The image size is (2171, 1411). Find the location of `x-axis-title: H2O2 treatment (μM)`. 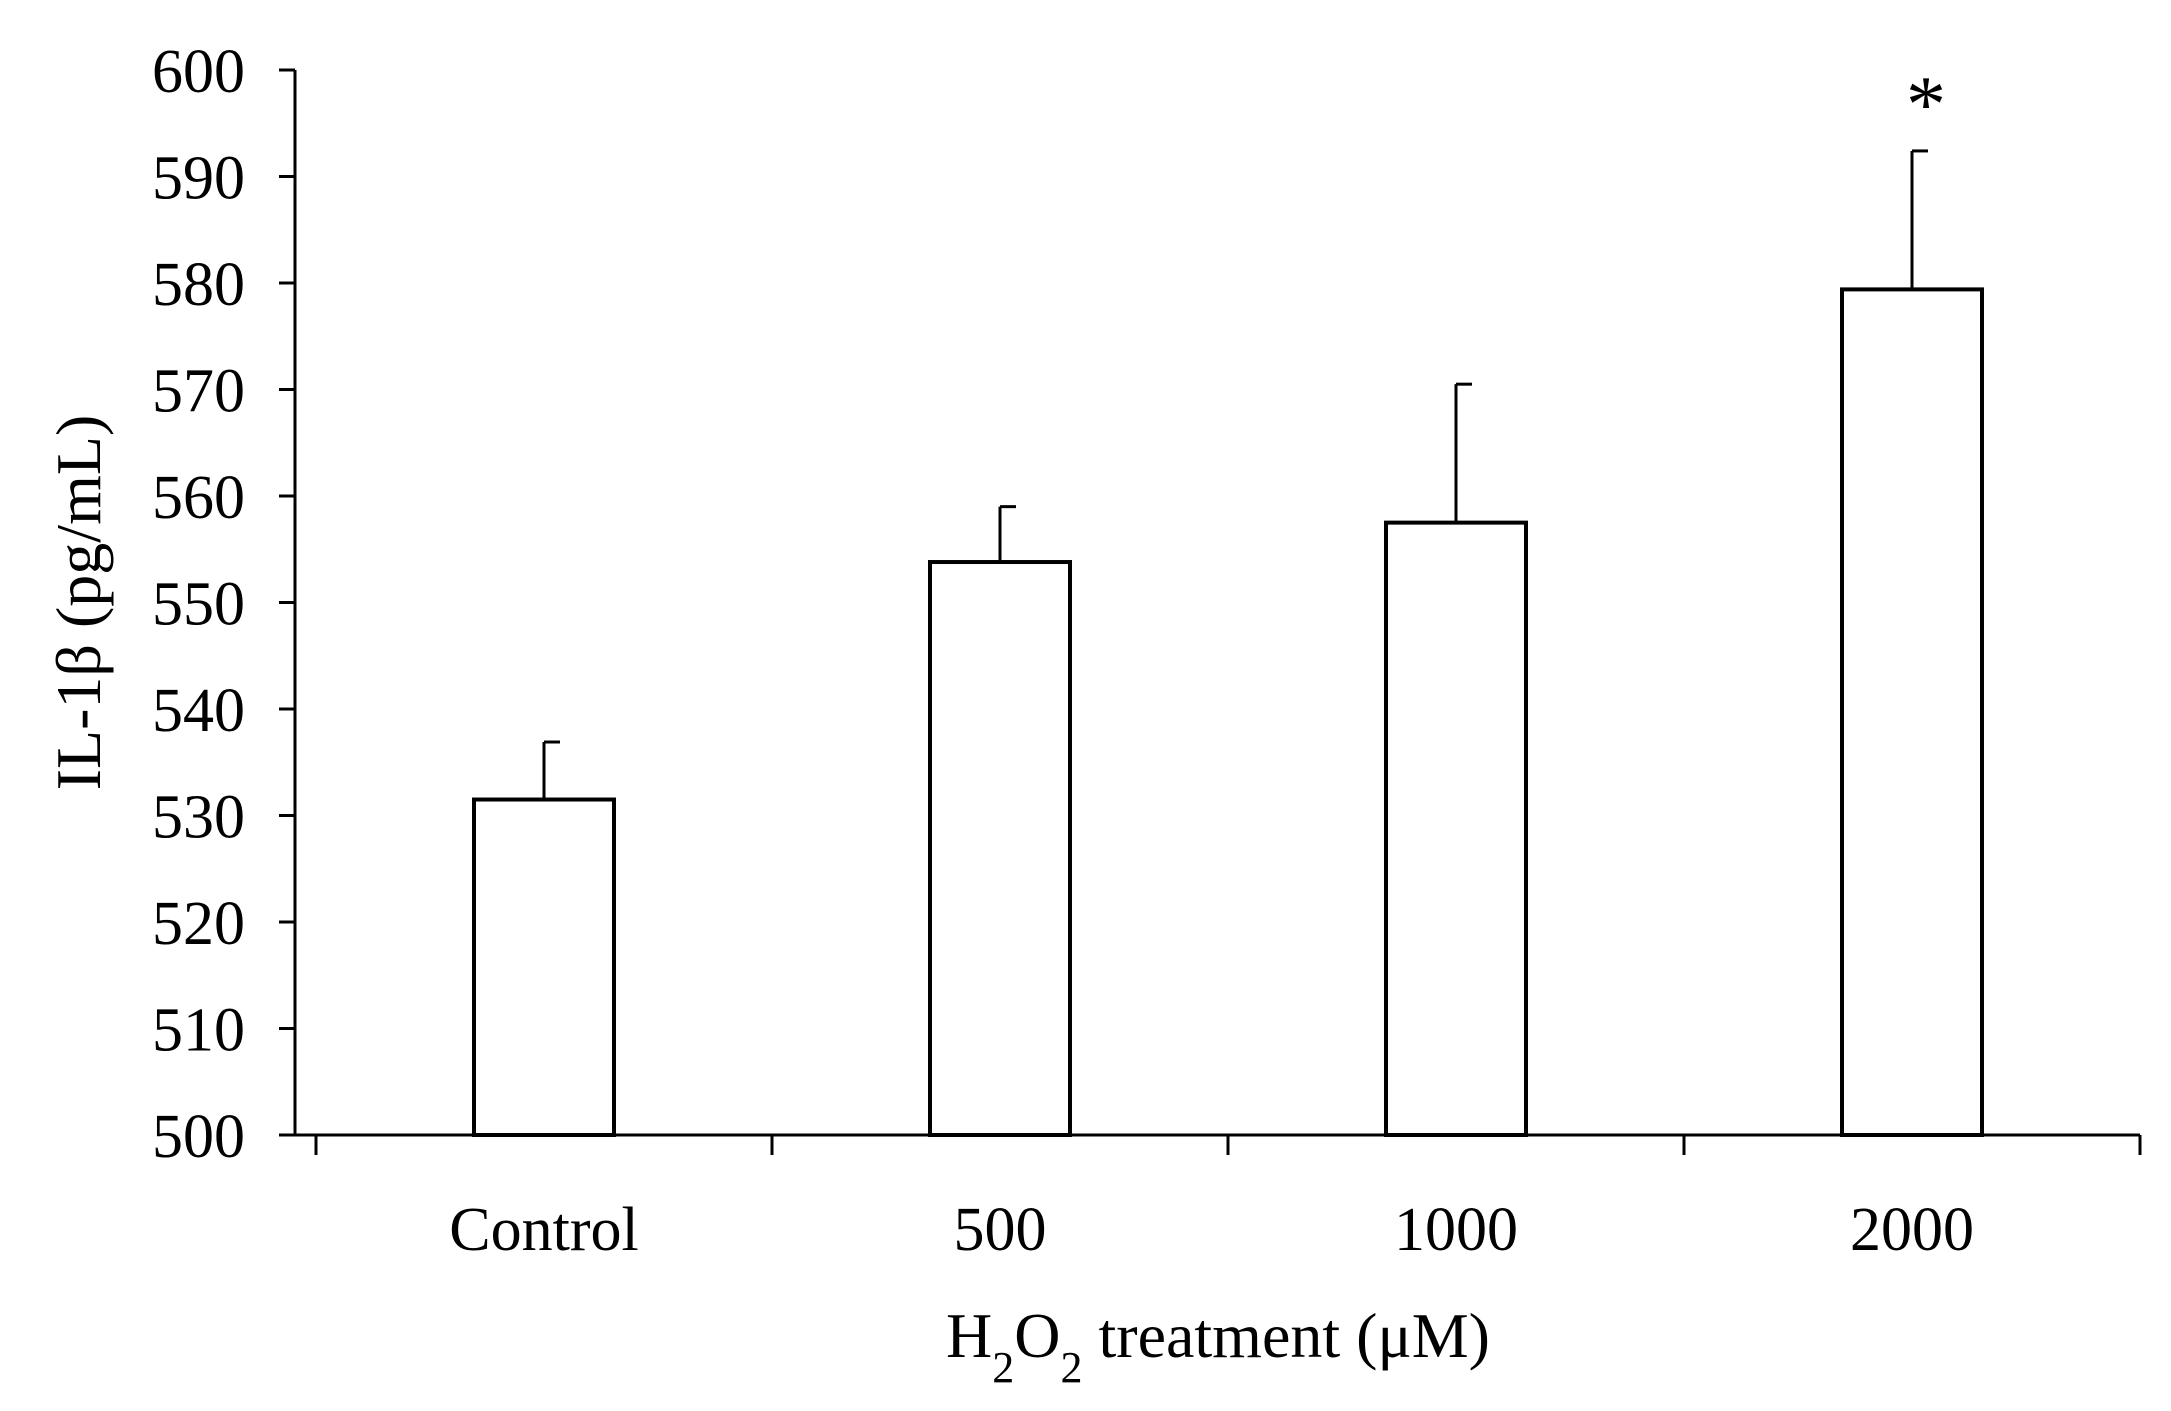

x-axis-title: H2O2 treatment (μM) is located at coordinates (1218, 1346).